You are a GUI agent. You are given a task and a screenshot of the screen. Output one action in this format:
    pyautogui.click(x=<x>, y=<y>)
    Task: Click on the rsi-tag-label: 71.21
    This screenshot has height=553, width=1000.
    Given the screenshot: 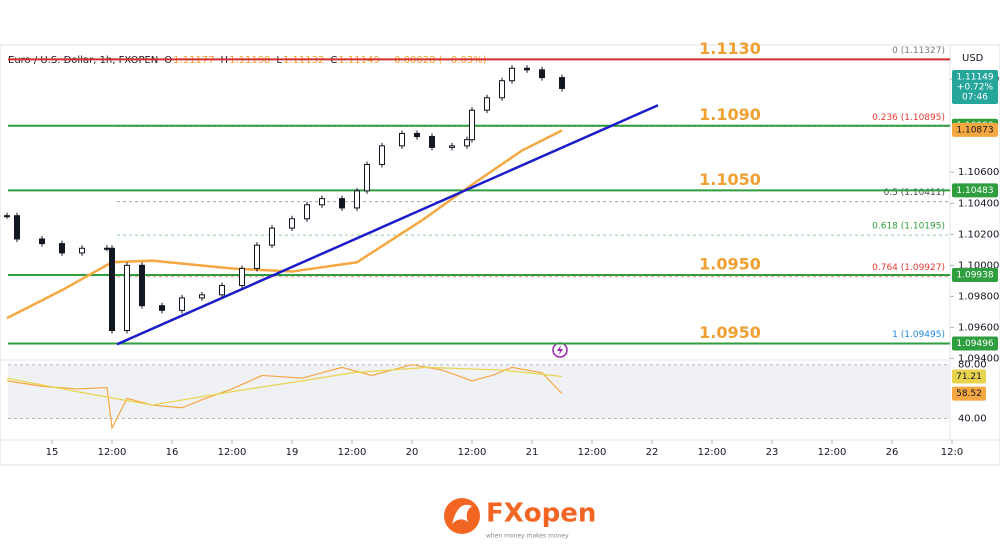 What is the action you would take?
    pyautogui.click(x=969, y=377)
    